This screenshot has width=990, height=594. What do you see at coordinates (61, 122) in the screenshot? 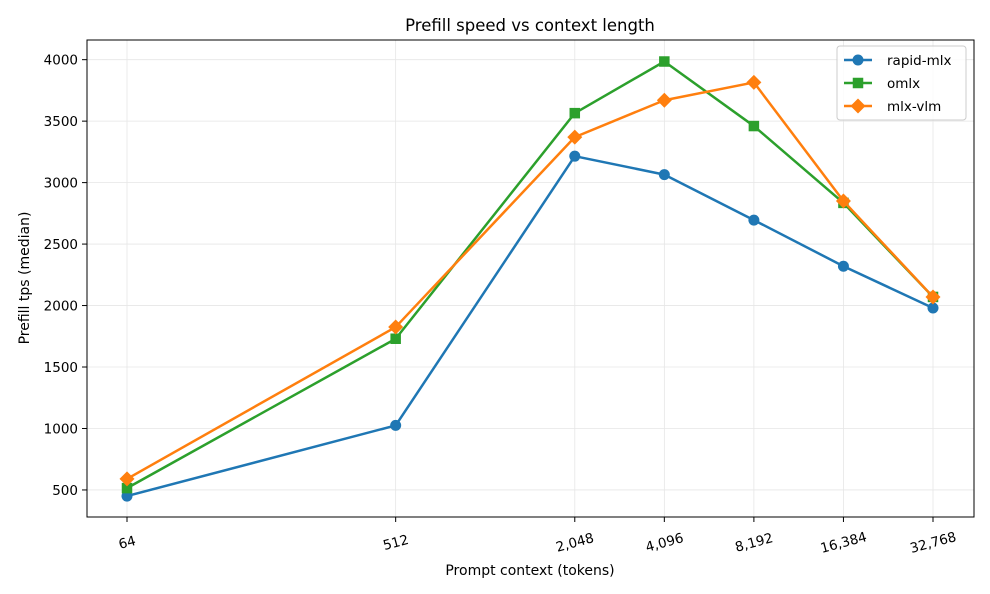
I see `y-tick-label: 3500` at bounding box center [61, 122].